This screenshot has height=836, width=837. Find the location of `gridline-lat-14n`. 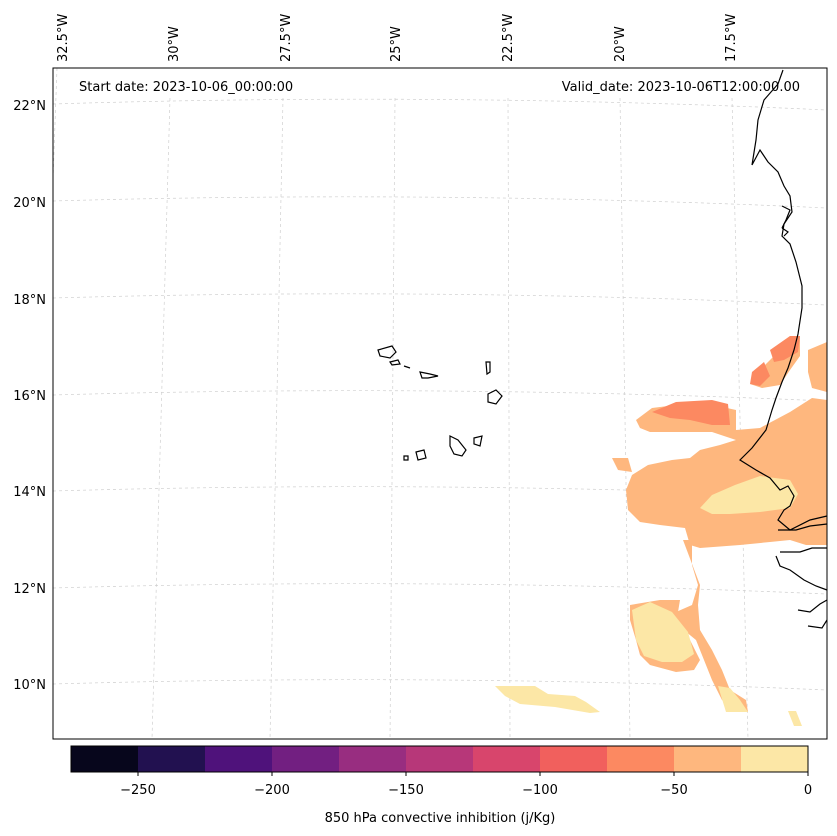

gridline-lat-14n is located at coordinates (440, 492).